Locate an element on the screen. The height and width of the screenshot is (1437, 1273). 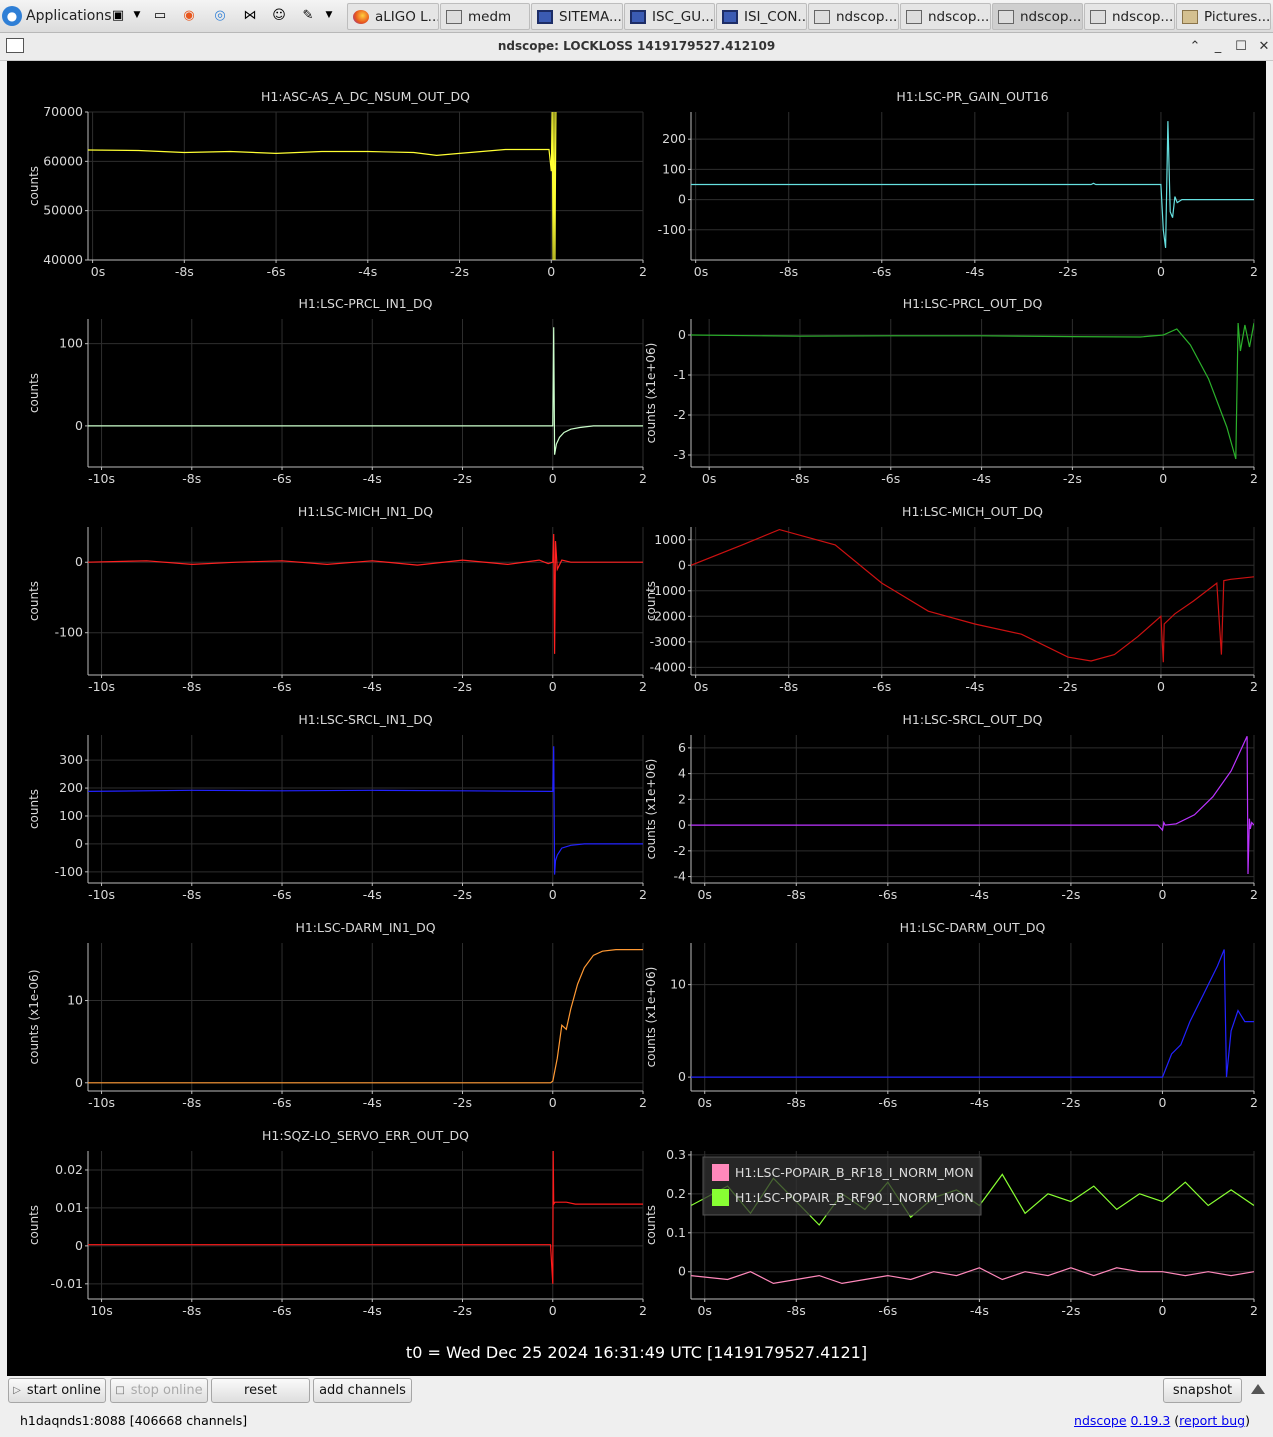
window-shade-icon: ⌃ is located at coordinates (1195, 46).